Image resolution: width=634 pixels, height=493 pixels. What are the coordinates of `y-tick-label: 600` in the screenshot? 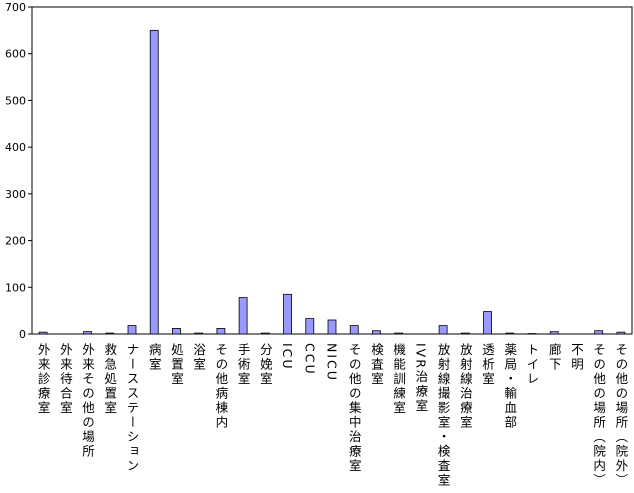 It's located at (15, 54).